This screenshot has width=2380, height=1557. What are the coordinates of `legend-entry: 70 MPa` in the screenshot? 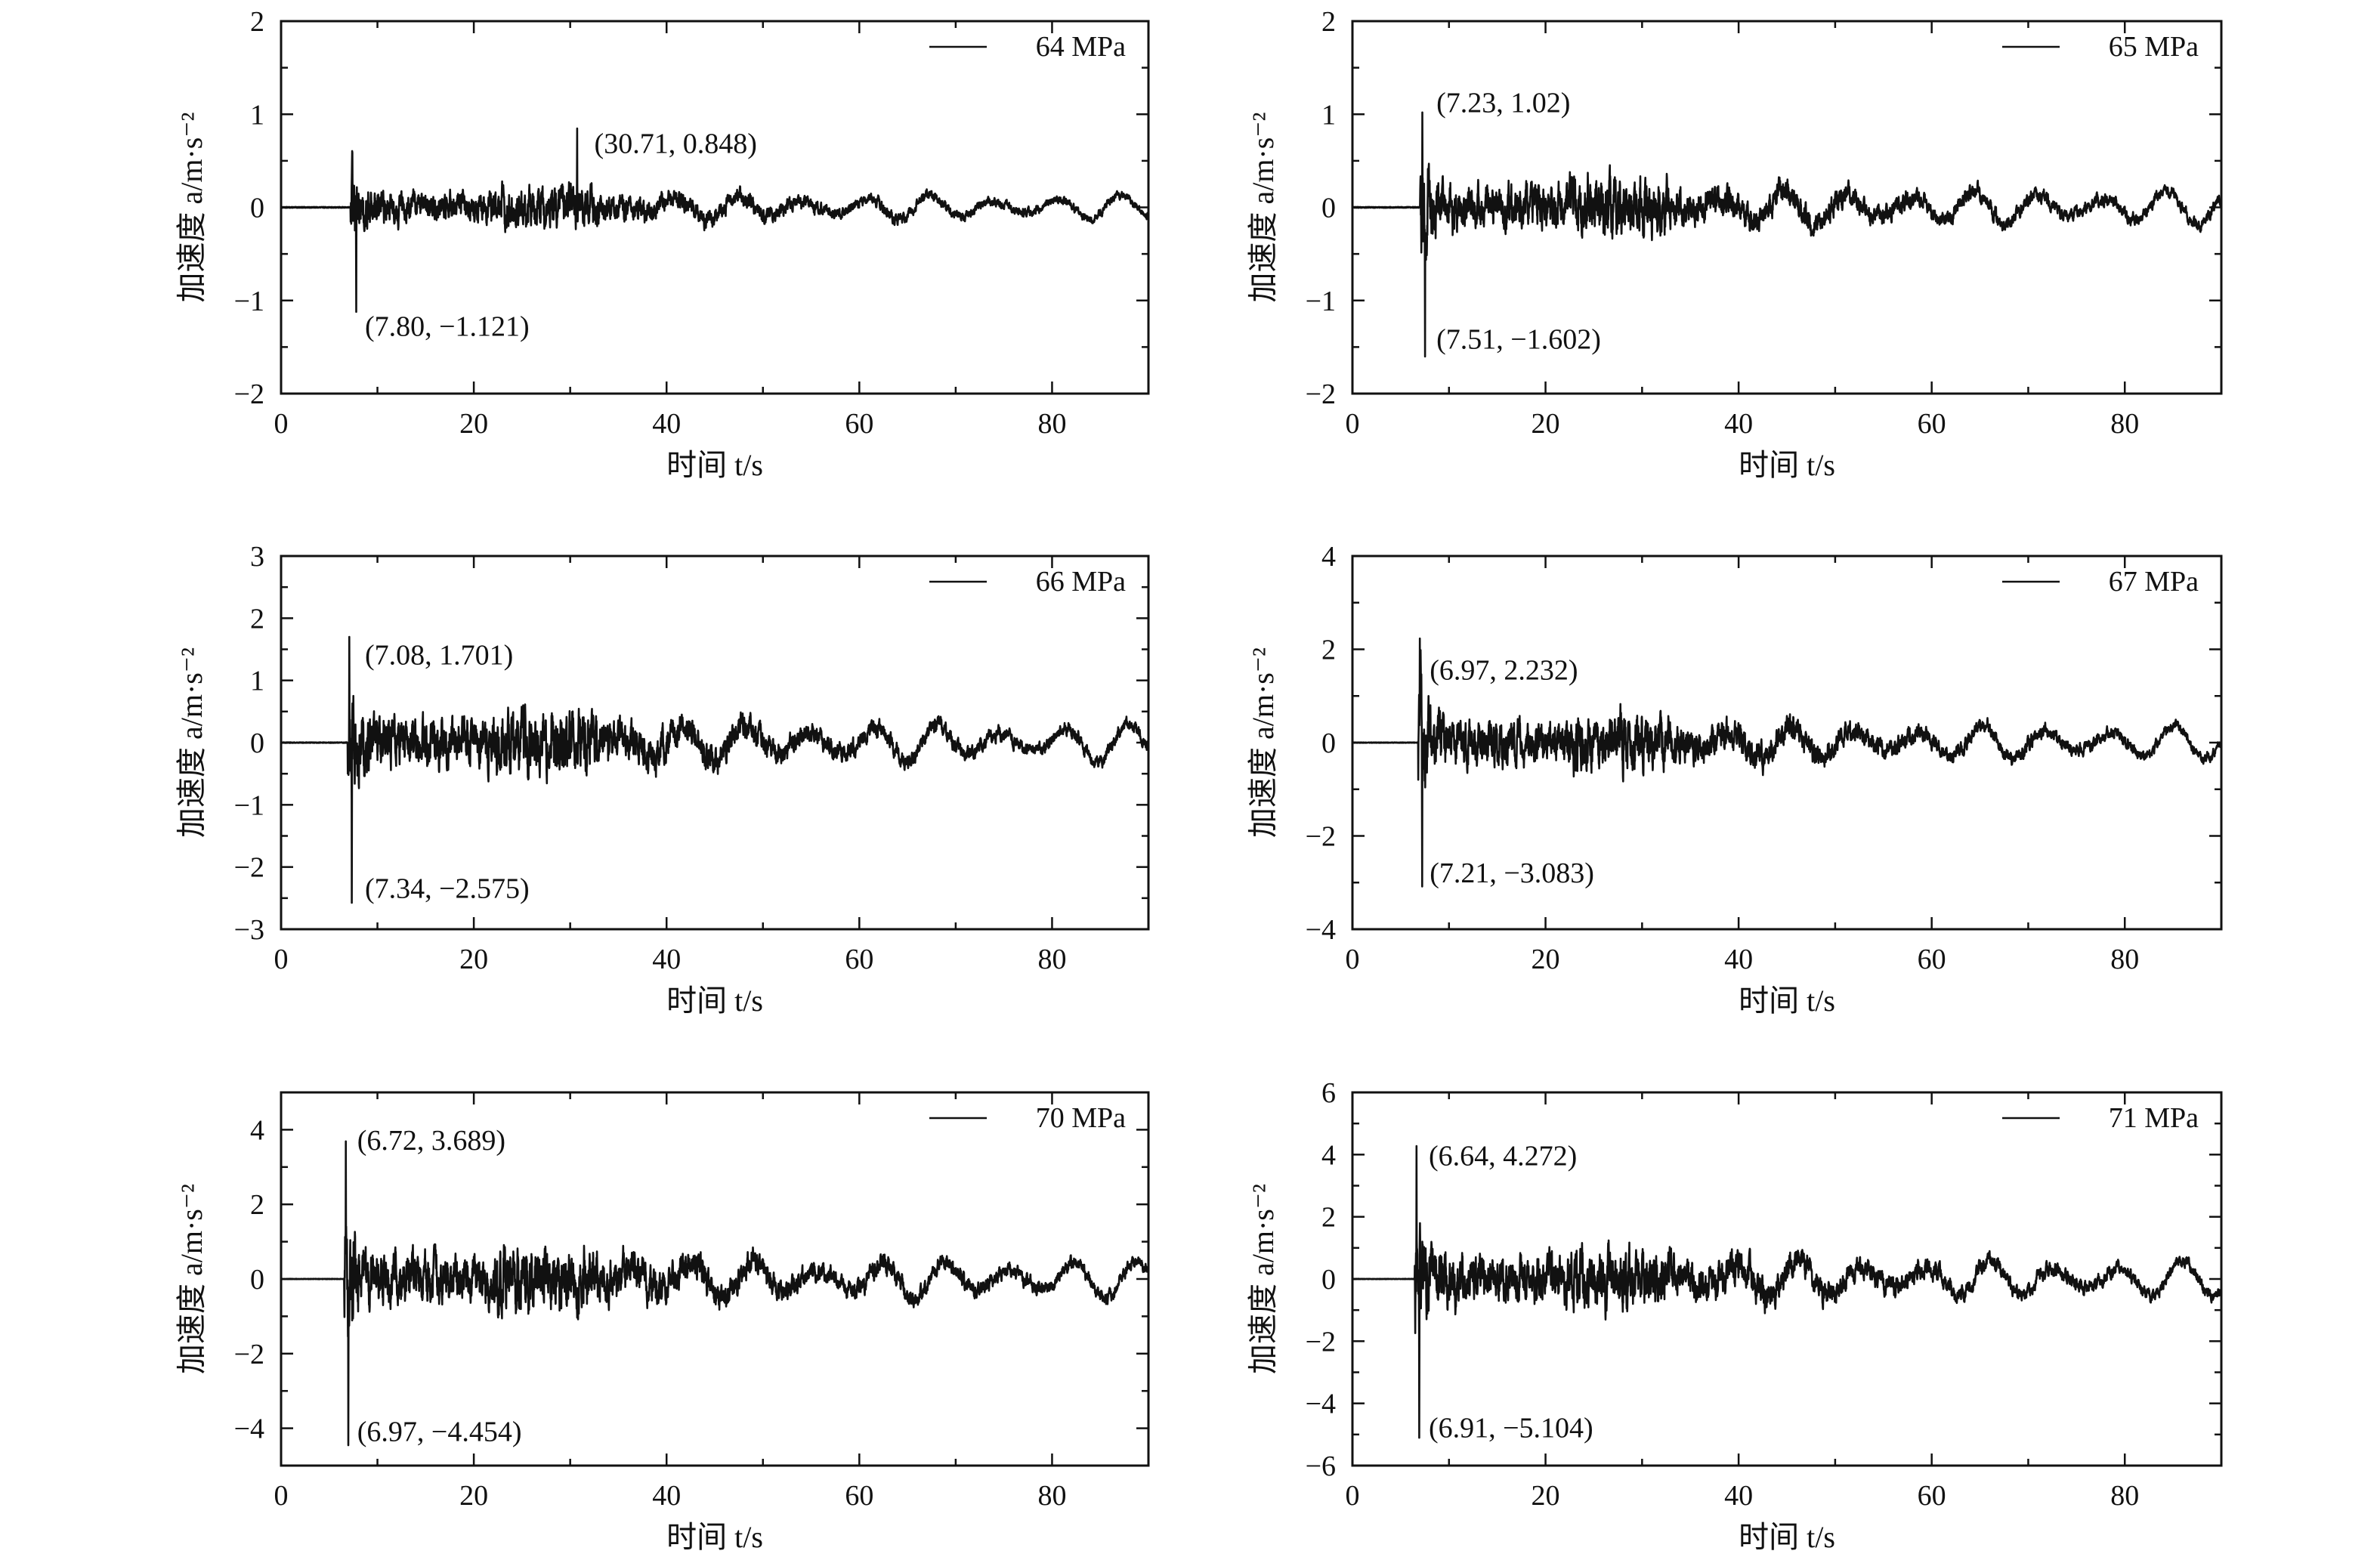 It's located at (1081, 1118).